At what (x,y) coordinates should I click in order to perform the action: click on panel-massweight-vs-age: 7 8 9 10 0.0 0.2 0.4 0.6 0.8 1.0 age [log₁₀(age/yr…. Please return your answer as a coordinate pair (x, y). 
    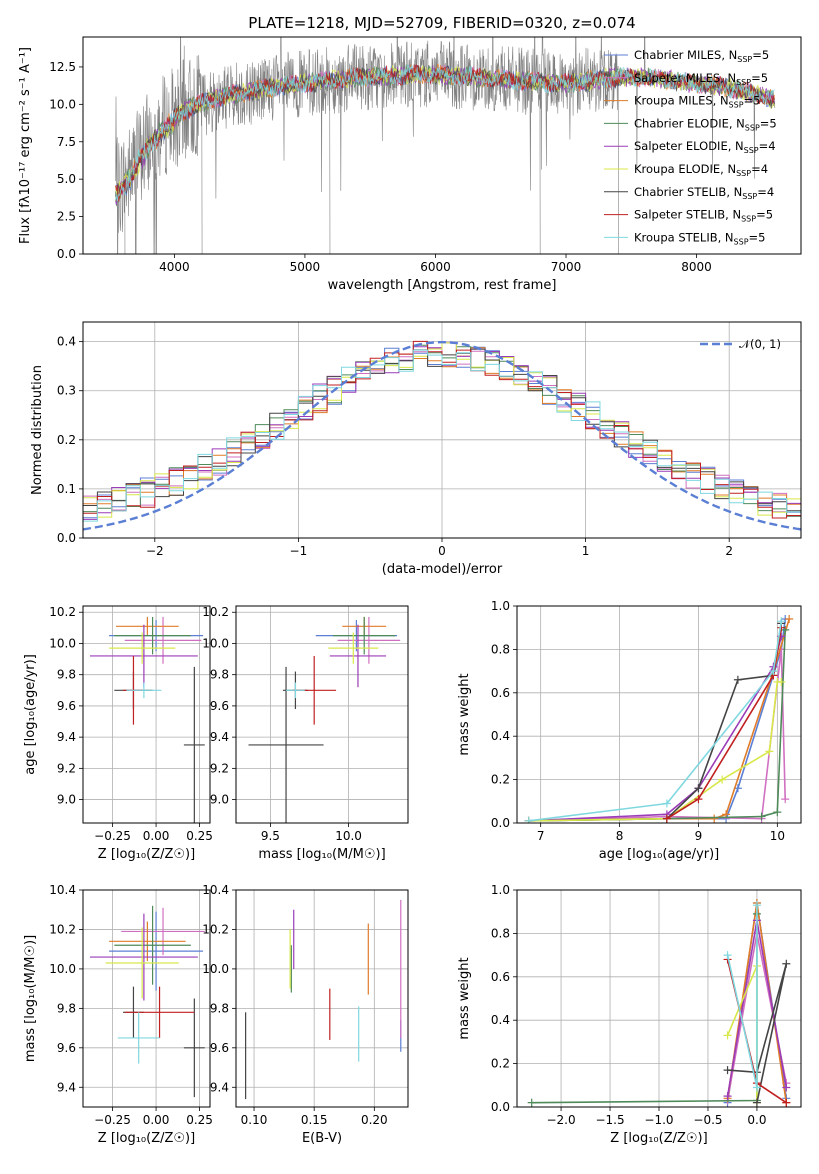
    Looking at the image, I should click on (629, 730).